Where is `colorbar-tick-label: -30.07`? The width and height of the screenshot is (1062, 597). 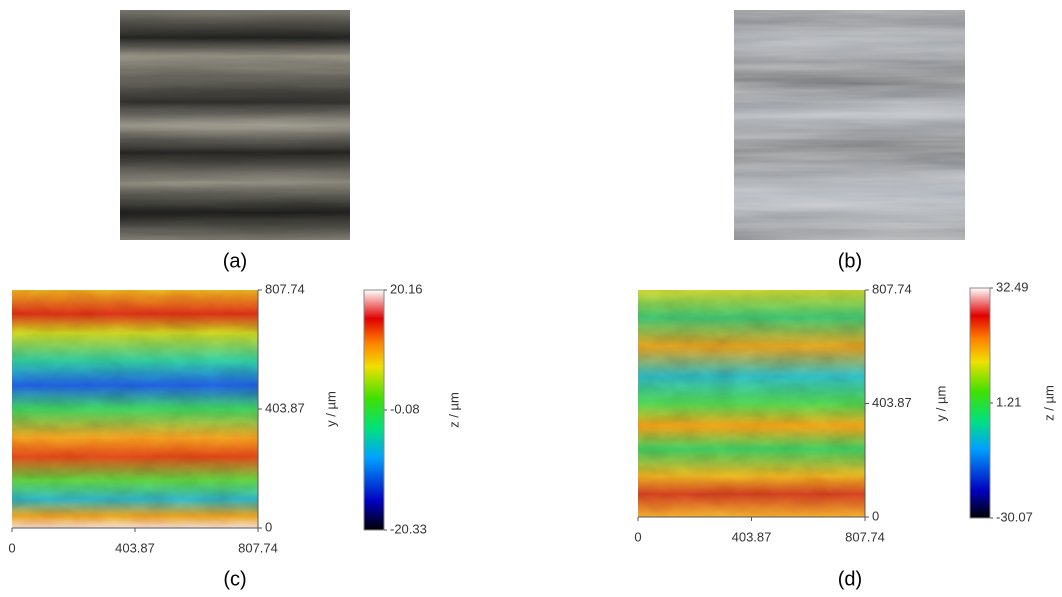
colorbar-tick-label: -30.07 is located at coordinates (1014, 516).